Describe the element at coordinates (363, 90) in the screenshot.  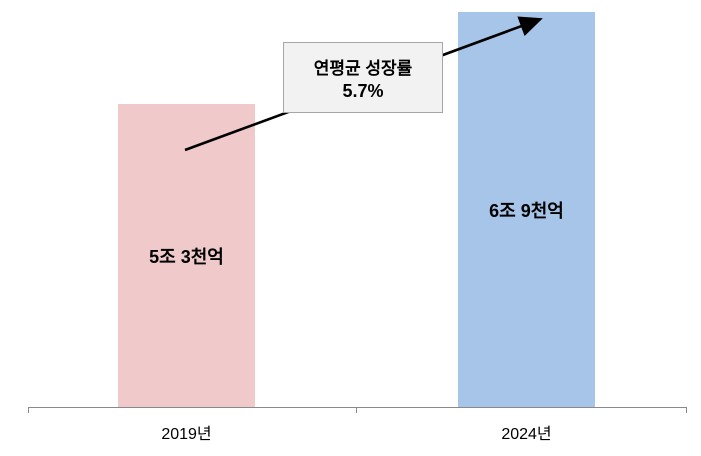
I see `annotation-value: 5.7%` at that location.